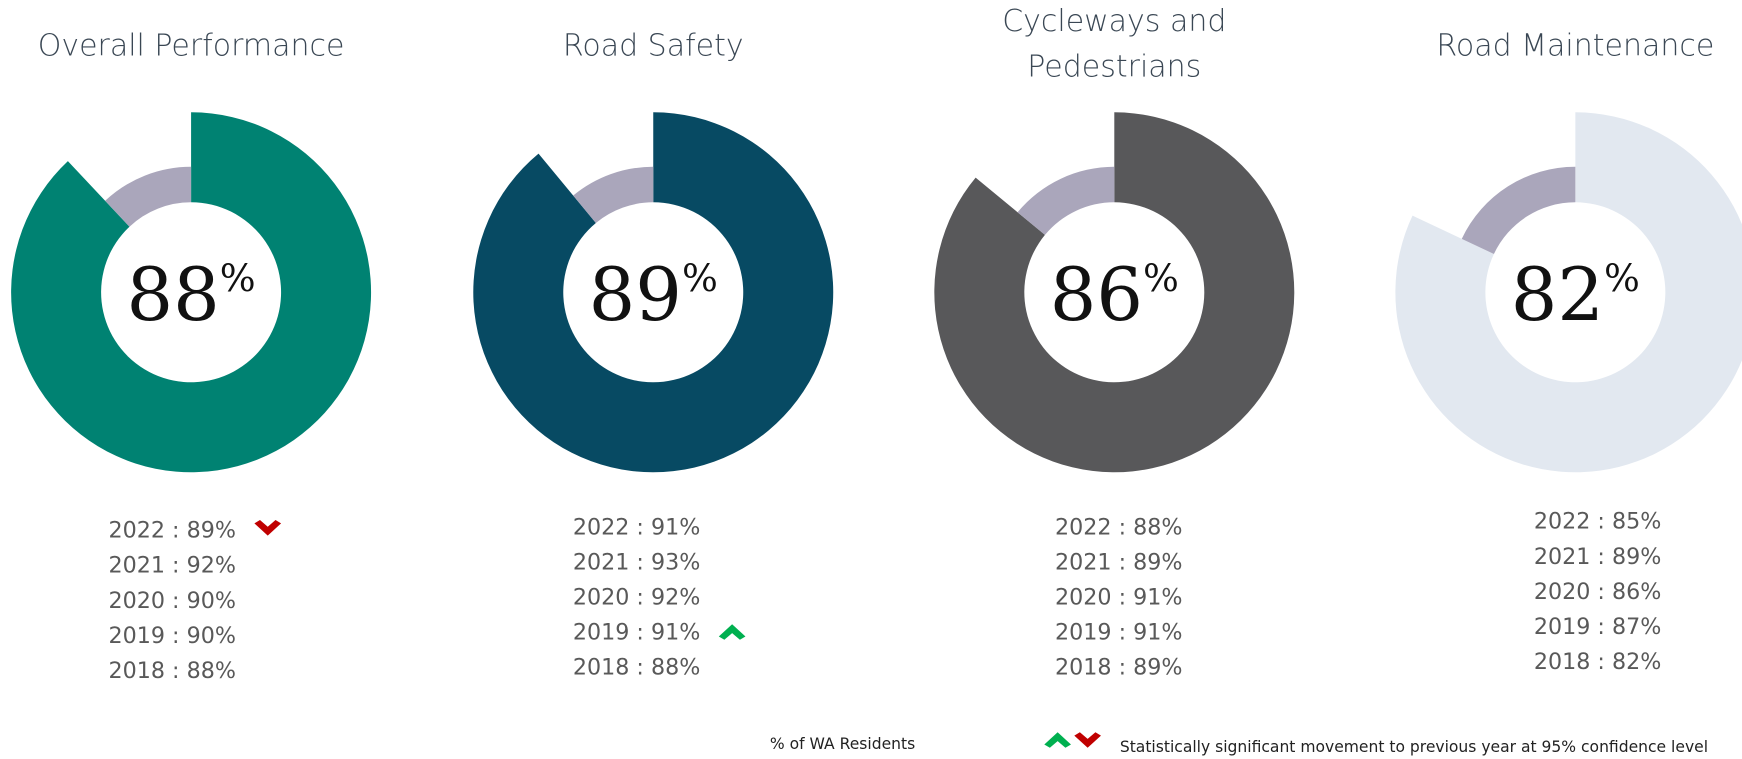 Image resolution: width=1742 pixels, height=759 pixels. What do you see at coordinates (1096, 295) in the screenshot?
I see `center-number: 86` at bounding box center [1096, 295].